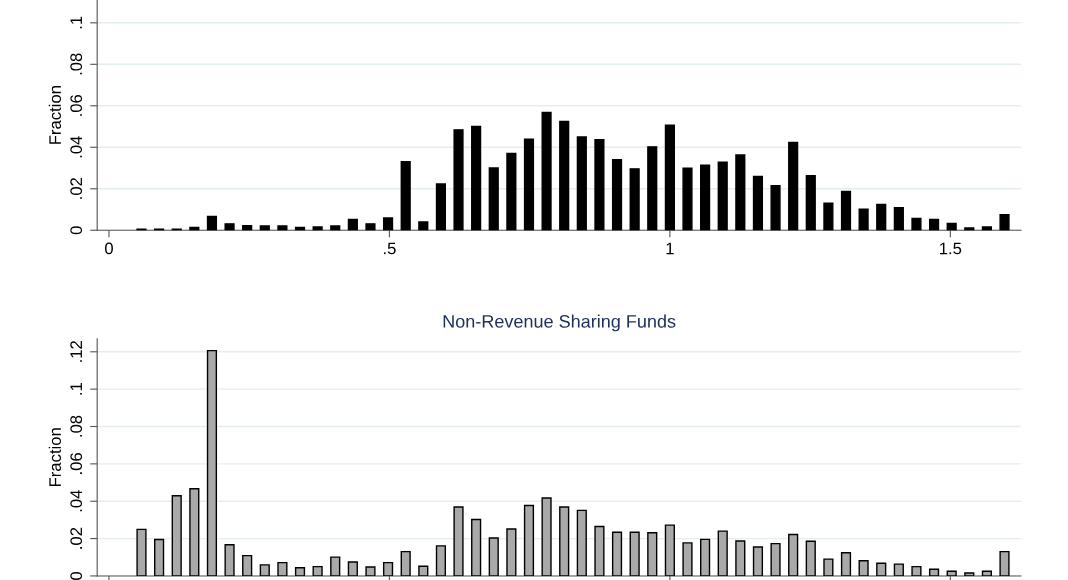  Describe the element at coordinates (76, 351) in the screenshot. I see `y-tick-label: .12` at that location.